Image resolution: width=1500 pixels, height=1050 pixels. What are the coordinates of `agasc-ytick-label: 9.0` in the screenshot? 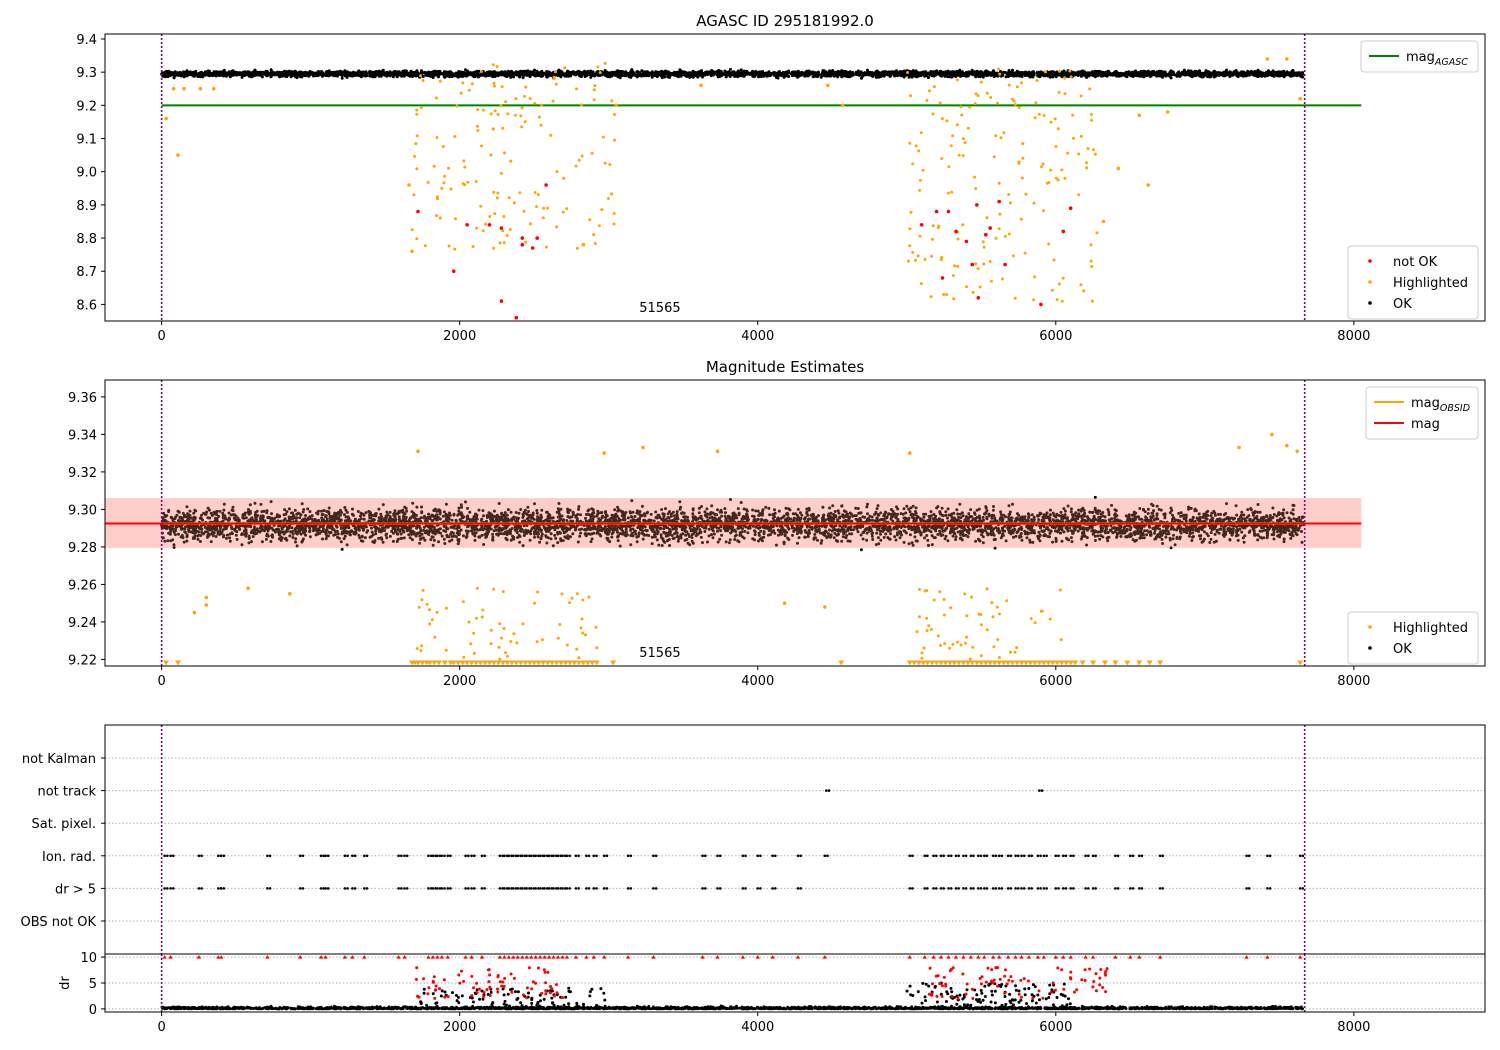 It's located at (86, 173).